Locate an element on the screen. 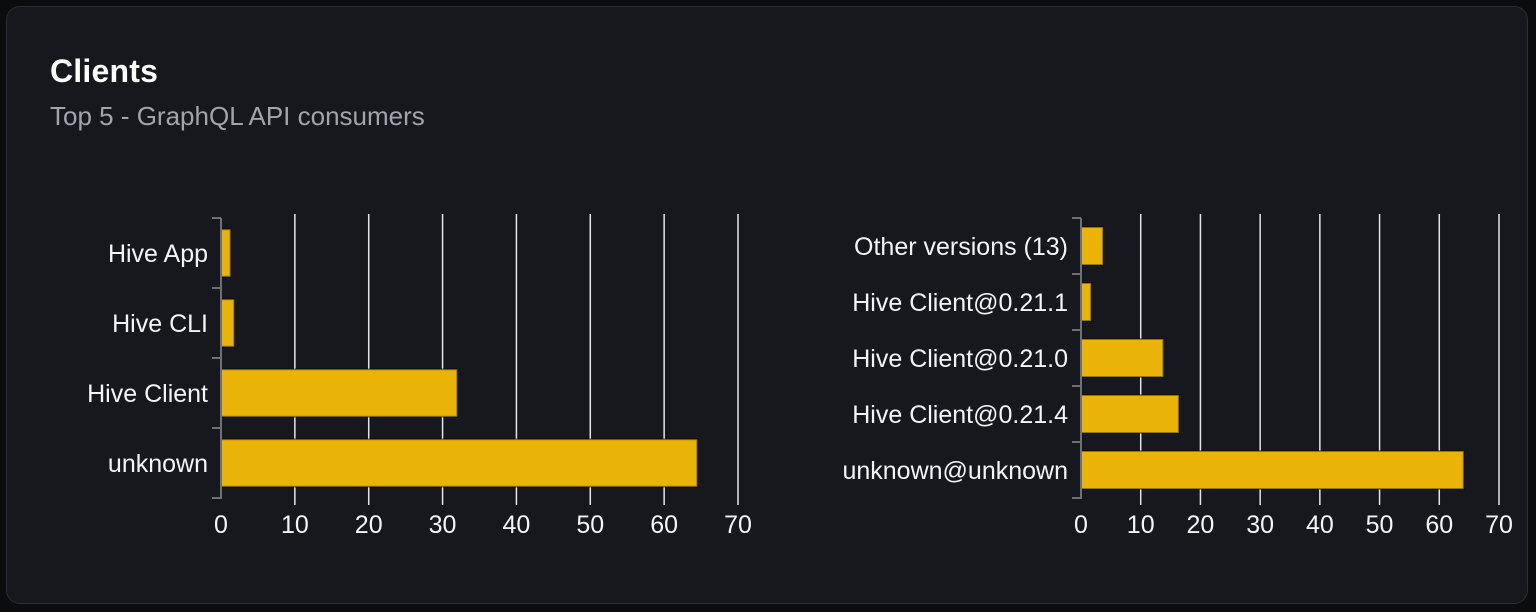 The image size is (1536, 612). category-label-hive-app: Hive App is located at coordinates (158, 254).